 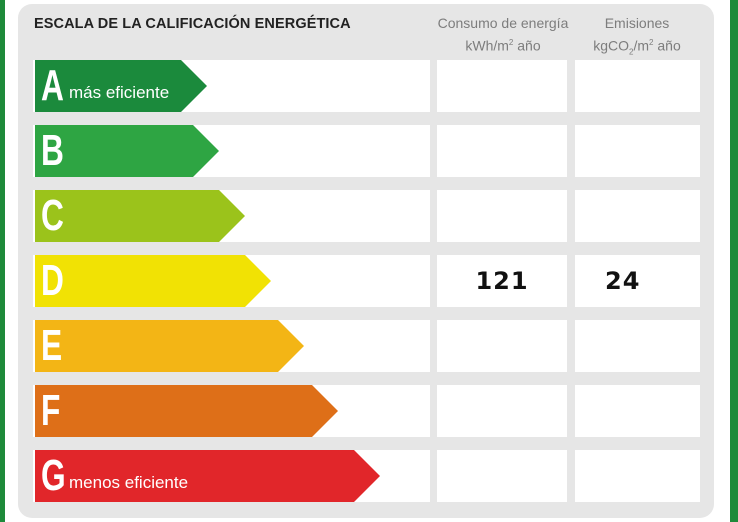 What do you see at coordinates (637, 47) in the screenshot?
I see `column-header-emisiones-unit: kgCO2/m2 año` at bounding box center [637, 47].